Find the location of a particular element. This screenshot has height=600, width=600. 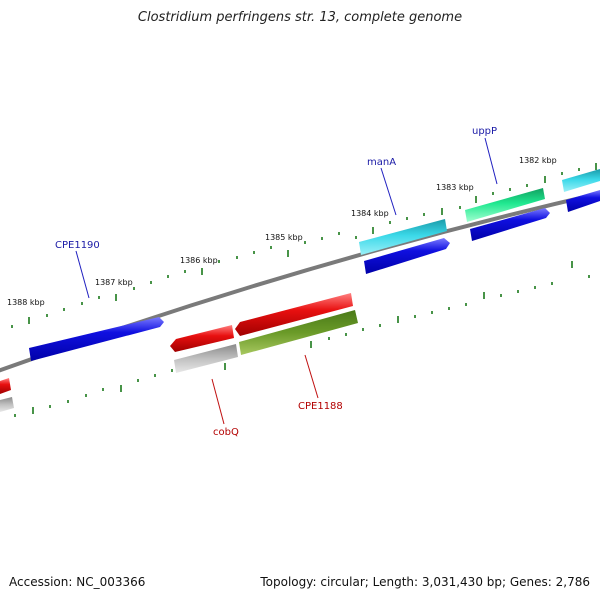

gene-label-CPE1190: CPE1190 is located at coordinates (77, 245).